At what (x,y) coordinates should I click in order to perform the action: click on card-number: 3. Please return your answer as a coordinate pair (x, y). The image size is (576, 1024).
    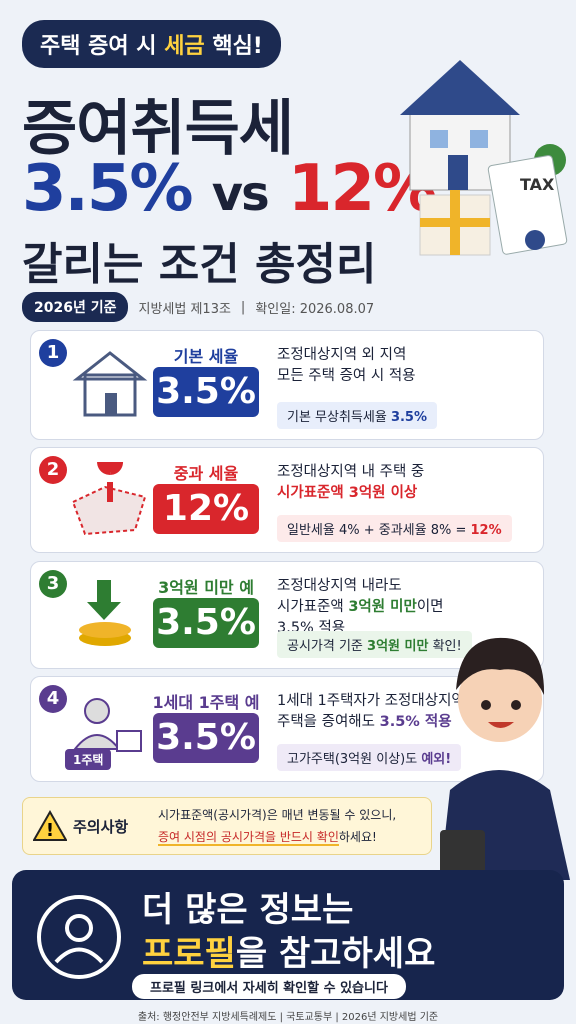
    Looking at the image, I should click on (53, 584).